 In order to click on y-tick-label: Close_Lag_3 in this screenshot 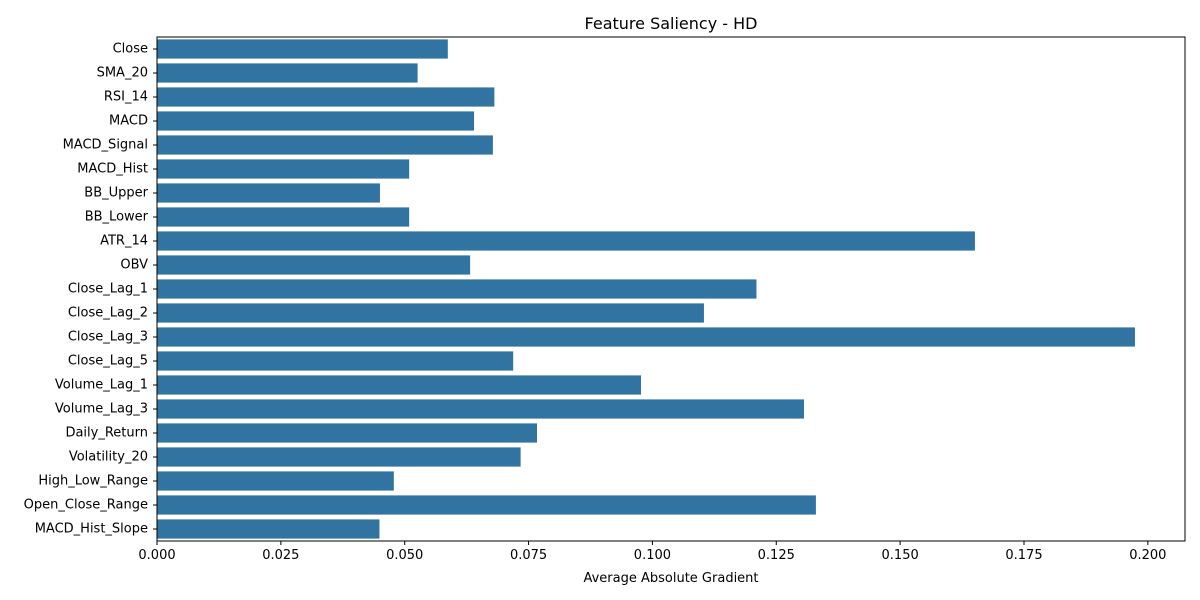, I will do `click(108, 337)`.